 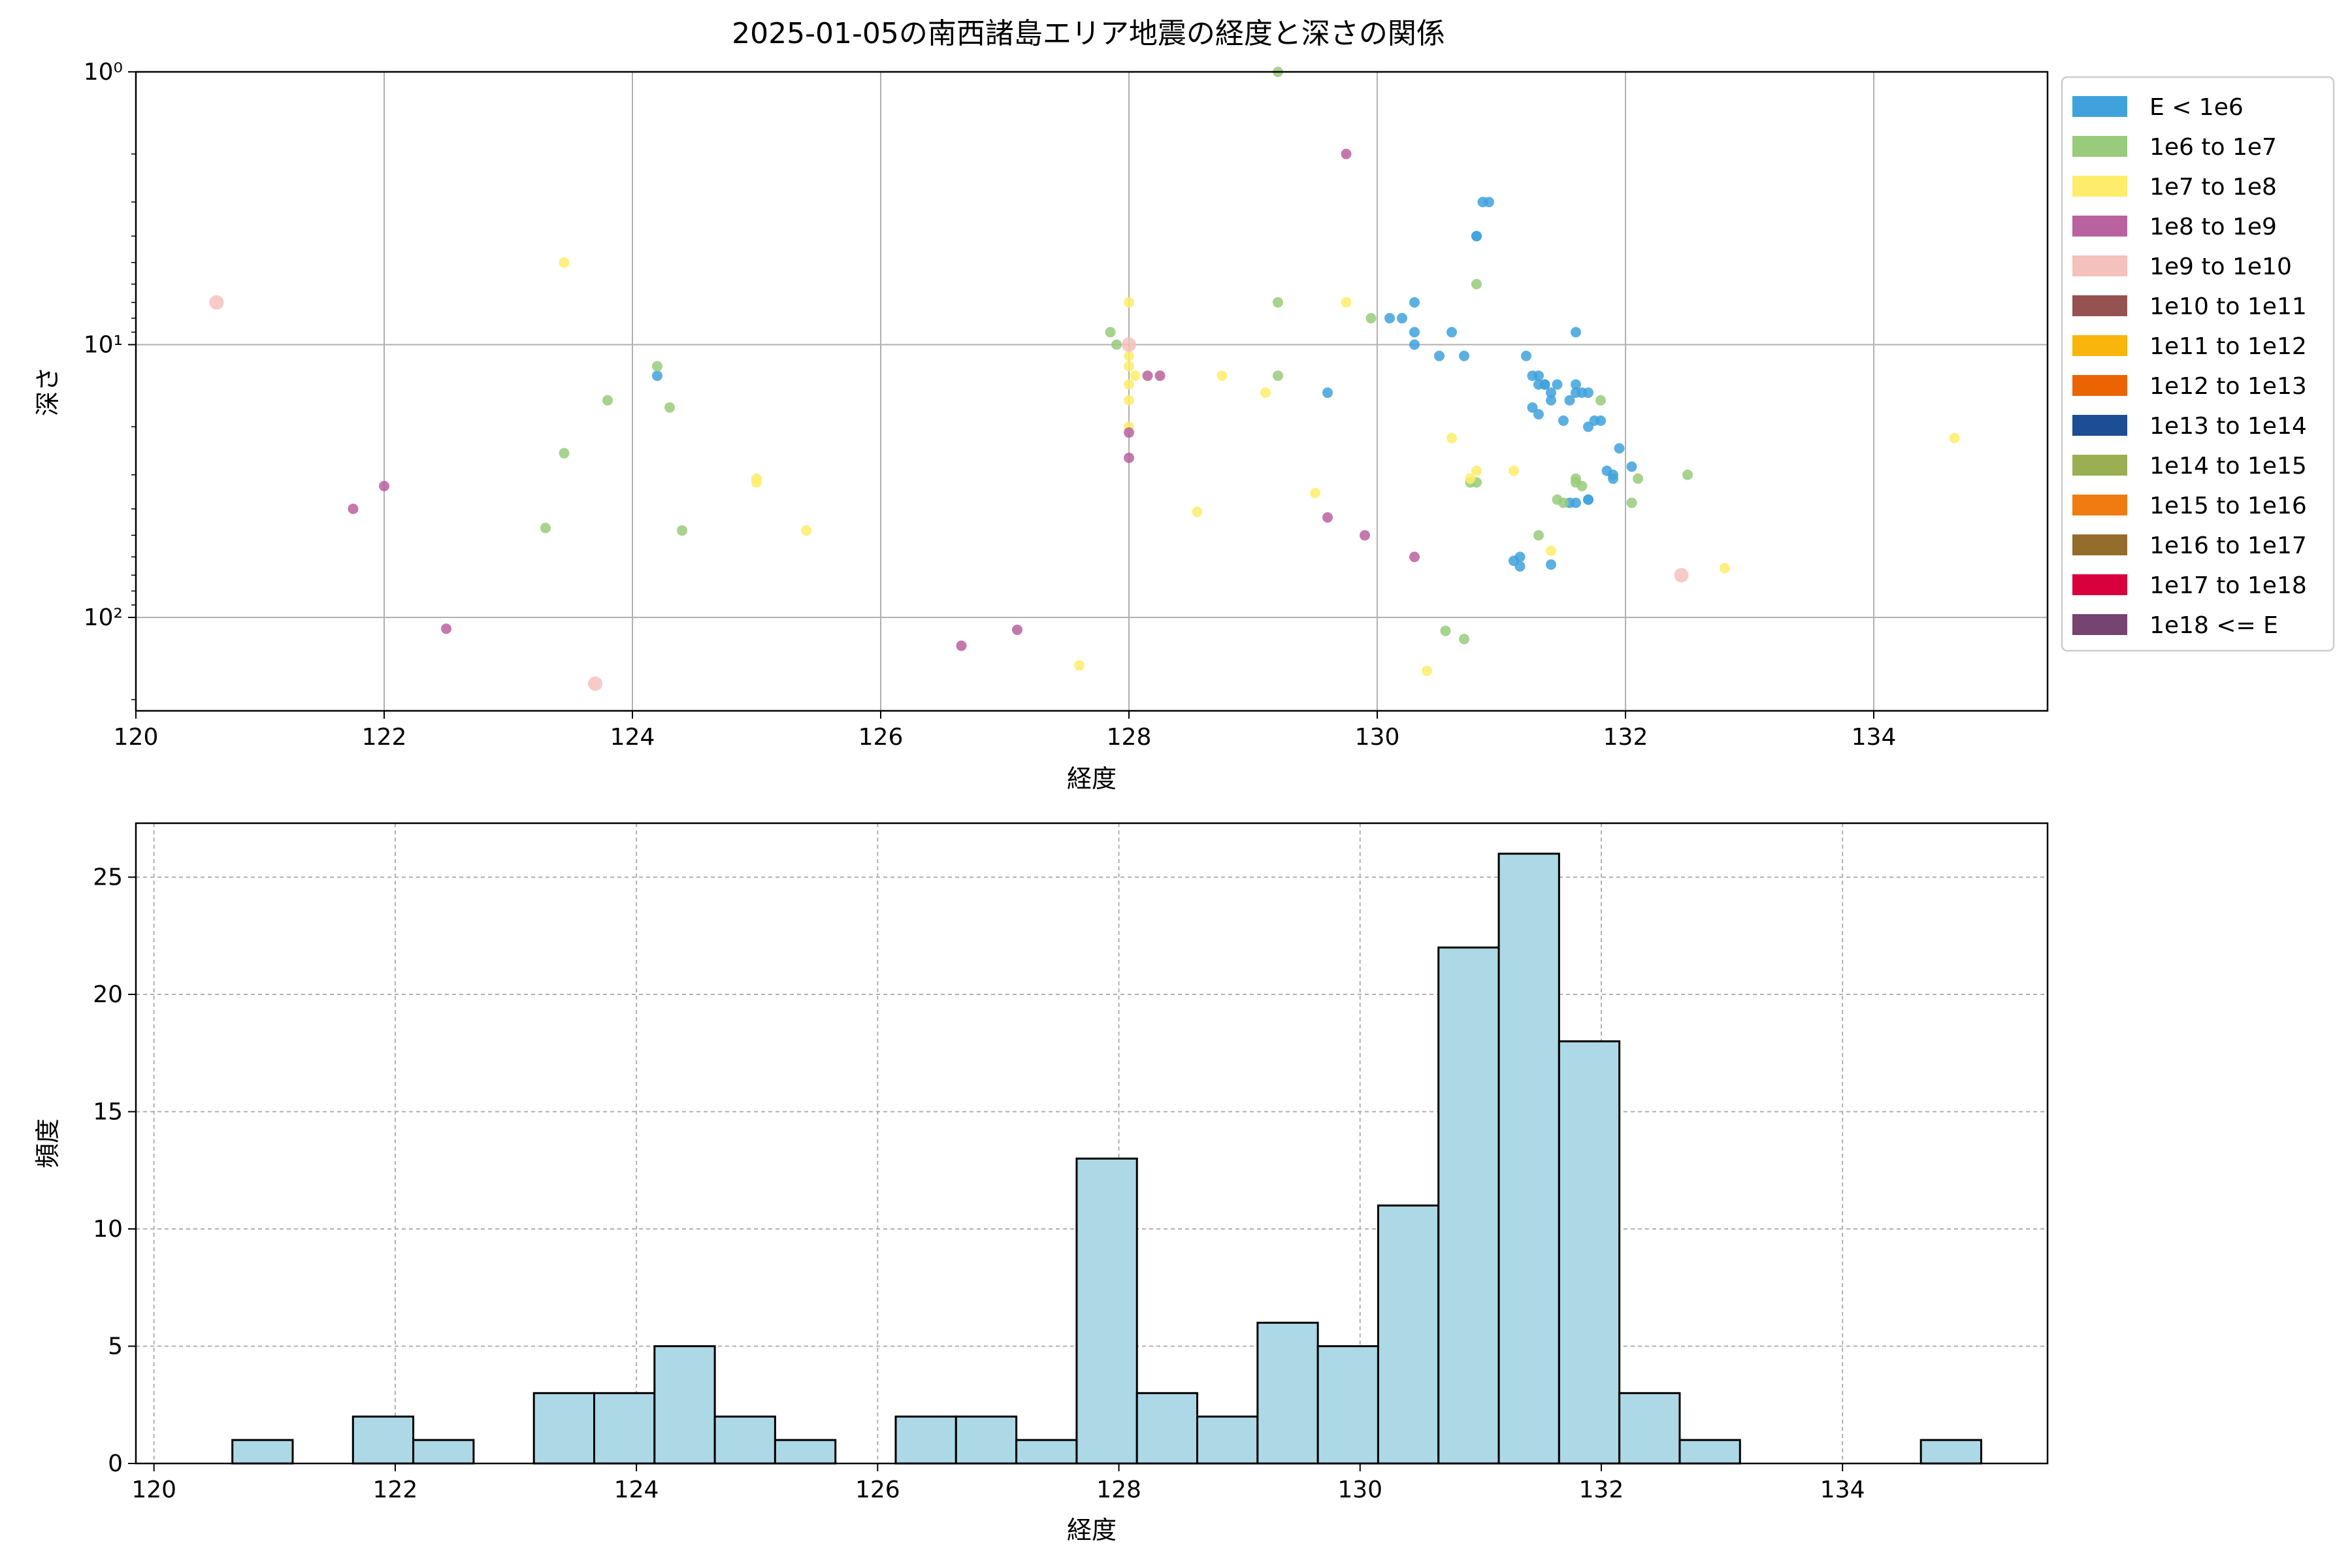 What do you see at coordinates (47, 1143) in the screenshot?
I see `histogram-y-axis-label: 頻度` at bounding box center [47, 1143].